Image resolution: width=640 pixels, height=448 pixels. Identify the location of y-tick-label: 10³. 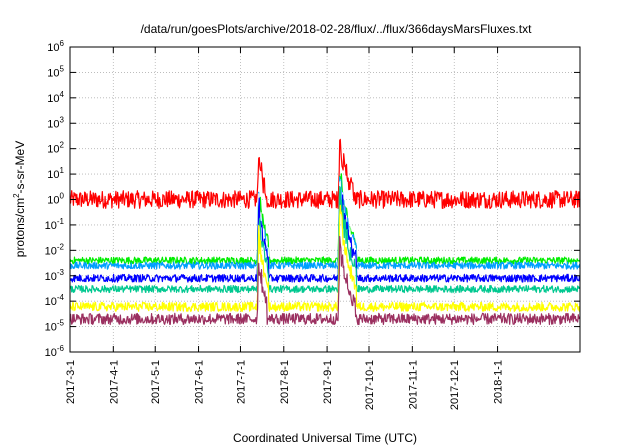
(55, 122).